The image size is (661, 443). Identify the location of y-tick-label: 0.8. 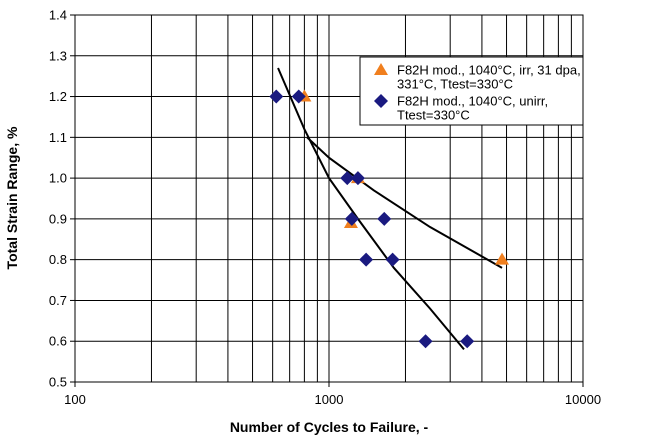
(58, 259).